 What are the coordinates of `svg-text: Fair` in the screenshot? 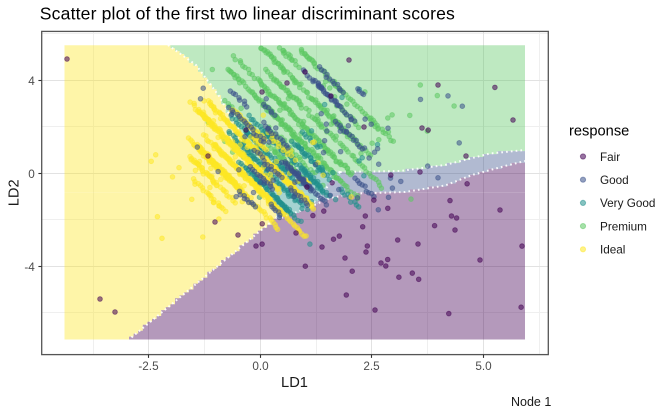 It's located at (610, 157).